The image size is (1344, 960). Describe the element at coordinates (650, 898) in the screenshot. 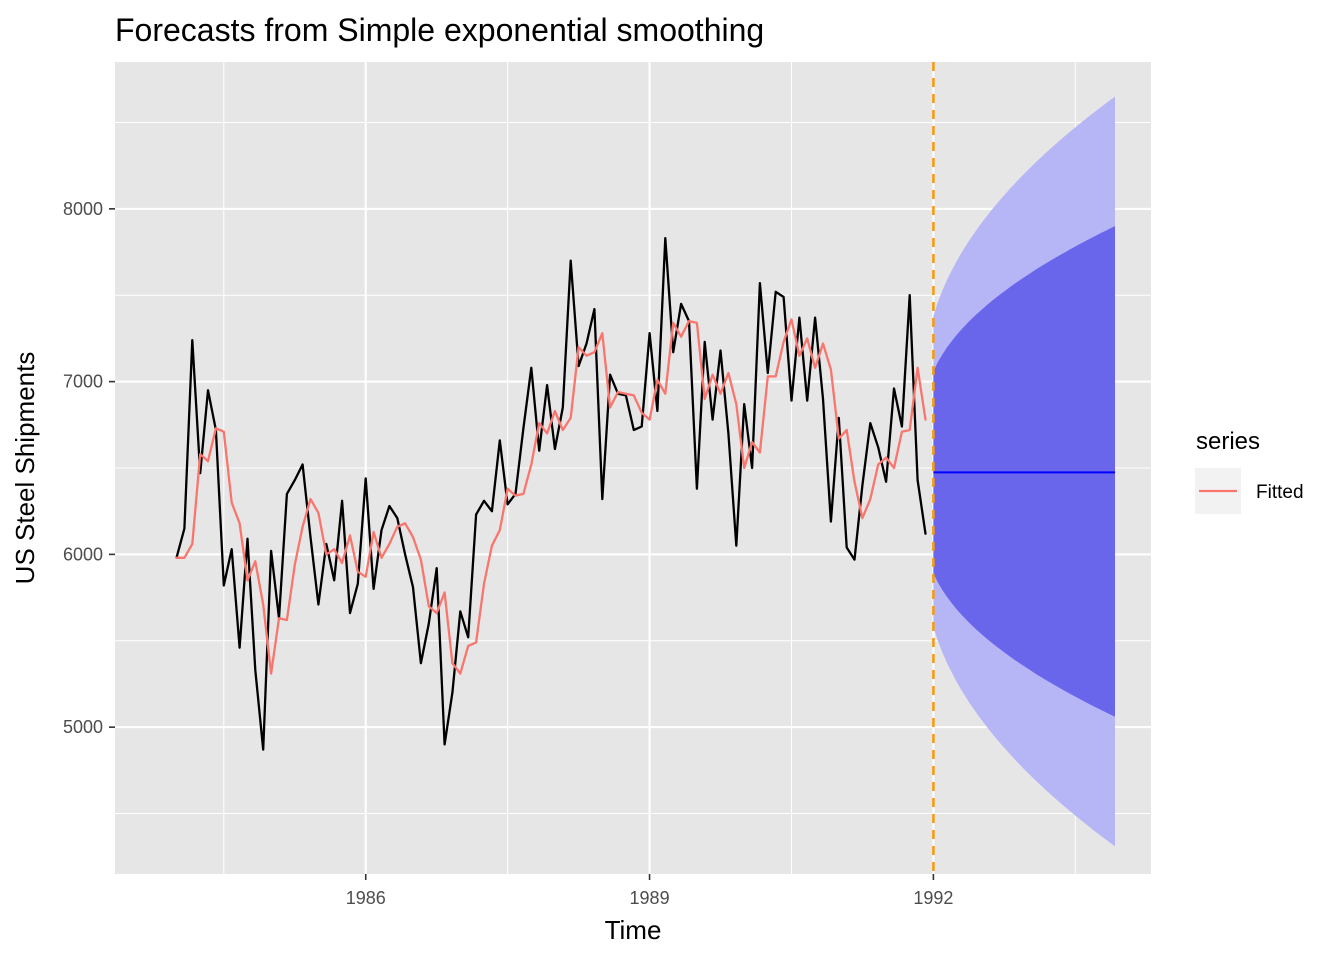

I see `x-tick-label: 1989` at that location.